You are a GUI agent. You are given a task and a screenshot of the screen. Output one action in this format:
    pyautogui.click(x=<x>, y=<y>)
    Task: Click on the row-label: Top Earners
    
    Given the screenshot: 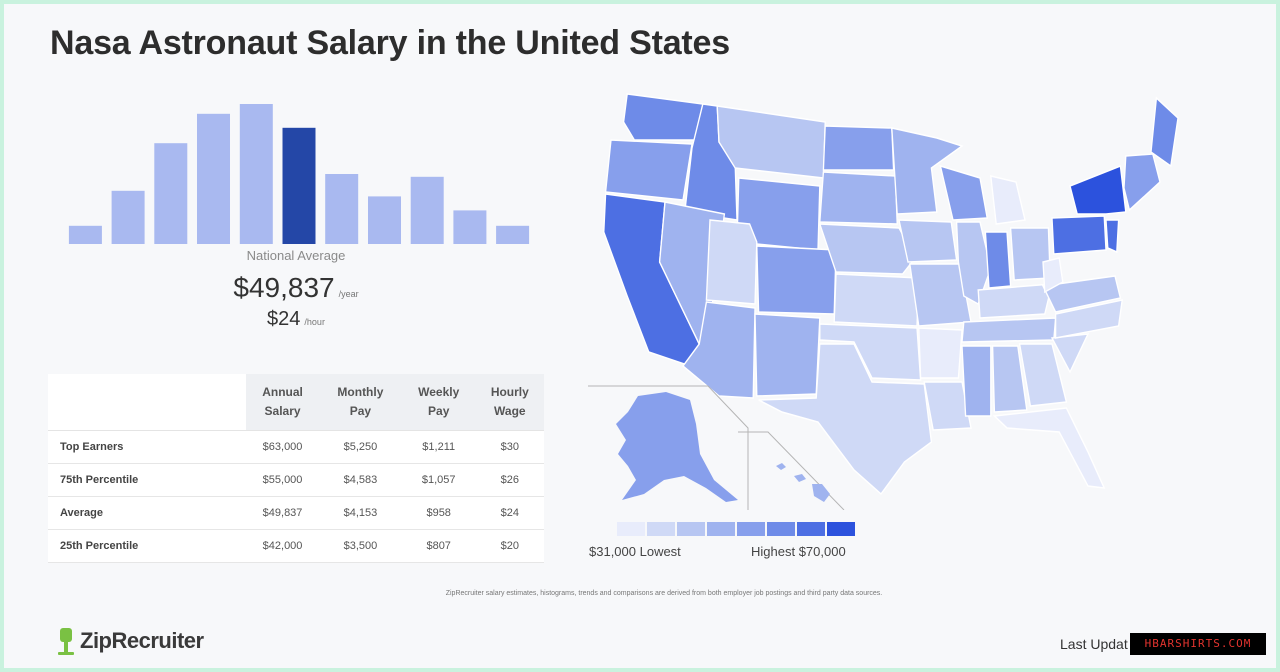 What is the action you would take?
    pyautogui.click(x=147, y=447)
    